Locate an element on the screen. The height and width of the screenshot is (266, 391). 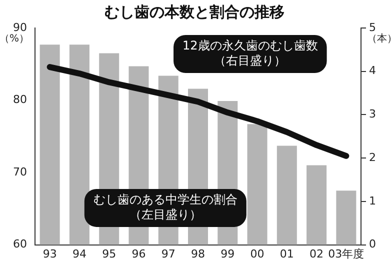
x-tick-label: 97 is located at coordinates (168, 253).